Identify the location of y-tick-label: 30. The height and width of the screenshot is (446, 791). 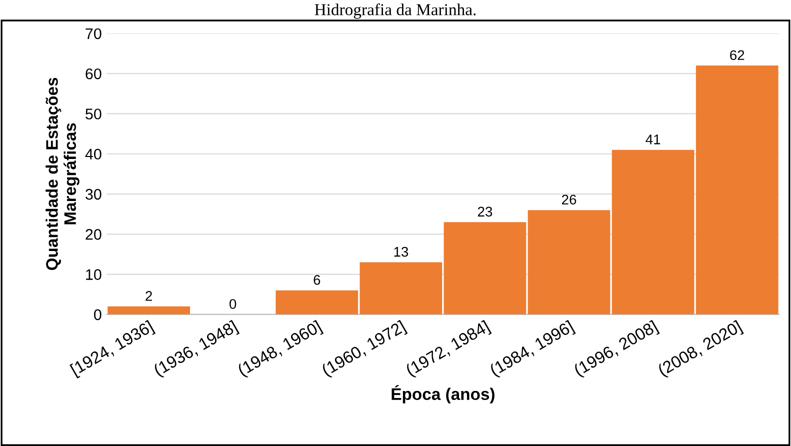
(94, 194).